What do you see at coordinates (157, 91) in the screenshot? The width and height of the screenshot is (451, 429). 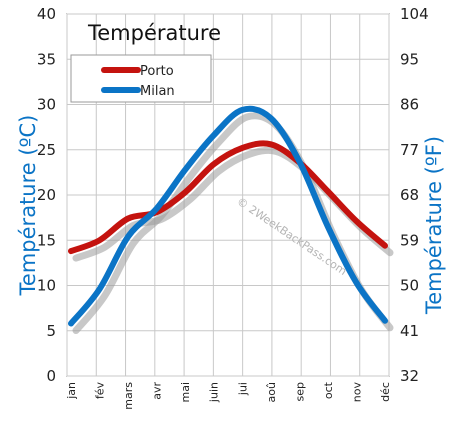 I see `legend-label-milan: Milan` at bounding box center [157, 91].